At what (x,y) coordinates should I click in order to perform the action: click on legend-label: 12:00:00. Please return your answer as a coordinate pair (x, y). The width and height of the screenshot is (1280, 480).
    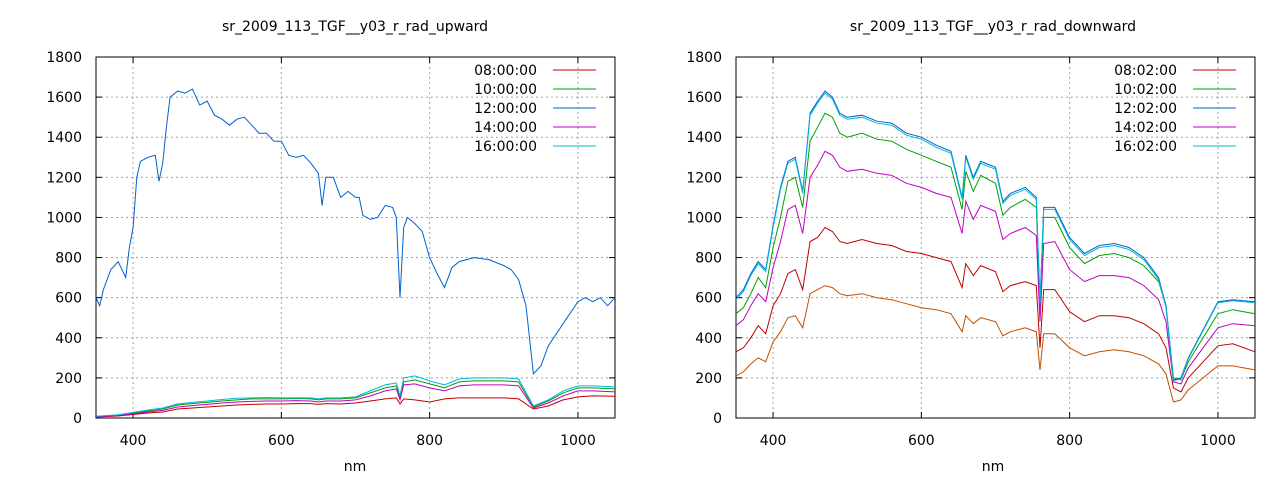
    Looking at the image, I should click on (505, 109).